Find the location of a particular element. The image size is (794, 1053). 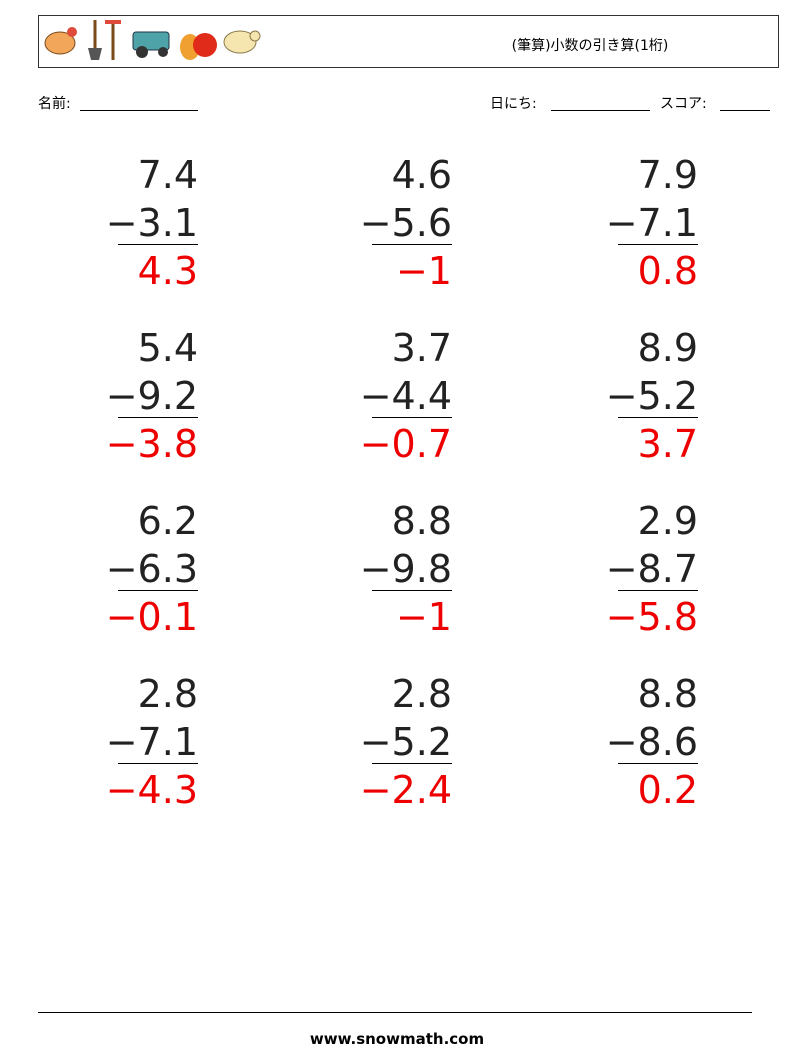

top-number: 2.9 is located at coordinates (668, 521).